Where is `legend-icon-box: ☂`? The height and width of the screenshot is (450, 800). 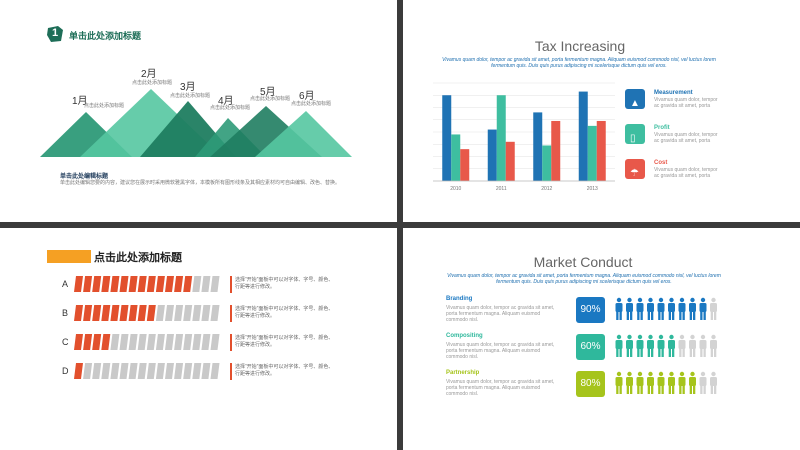 legend-icon-box: ☂ is located at coordinates (635, 169).